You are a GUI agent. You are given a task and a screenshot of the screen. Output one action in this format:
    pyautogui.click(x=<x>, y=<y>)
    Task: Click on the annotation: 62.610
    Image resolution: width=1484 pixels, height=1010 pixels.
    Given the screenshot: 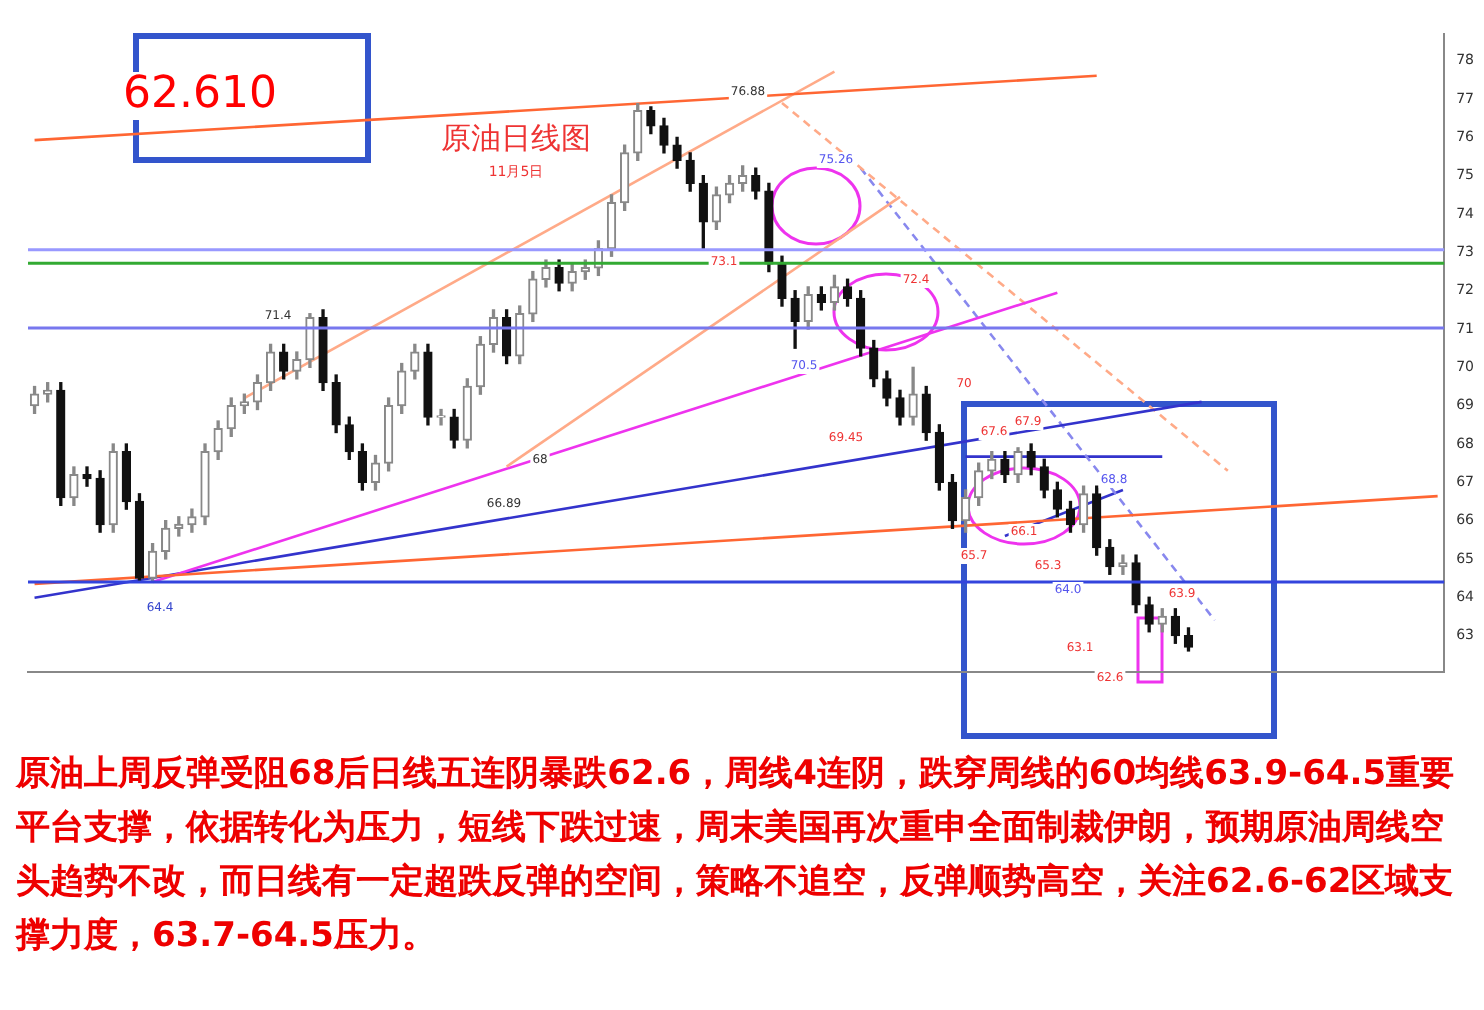 What is the action you would take?
    pyautogui.click(x=200, y=94)
    